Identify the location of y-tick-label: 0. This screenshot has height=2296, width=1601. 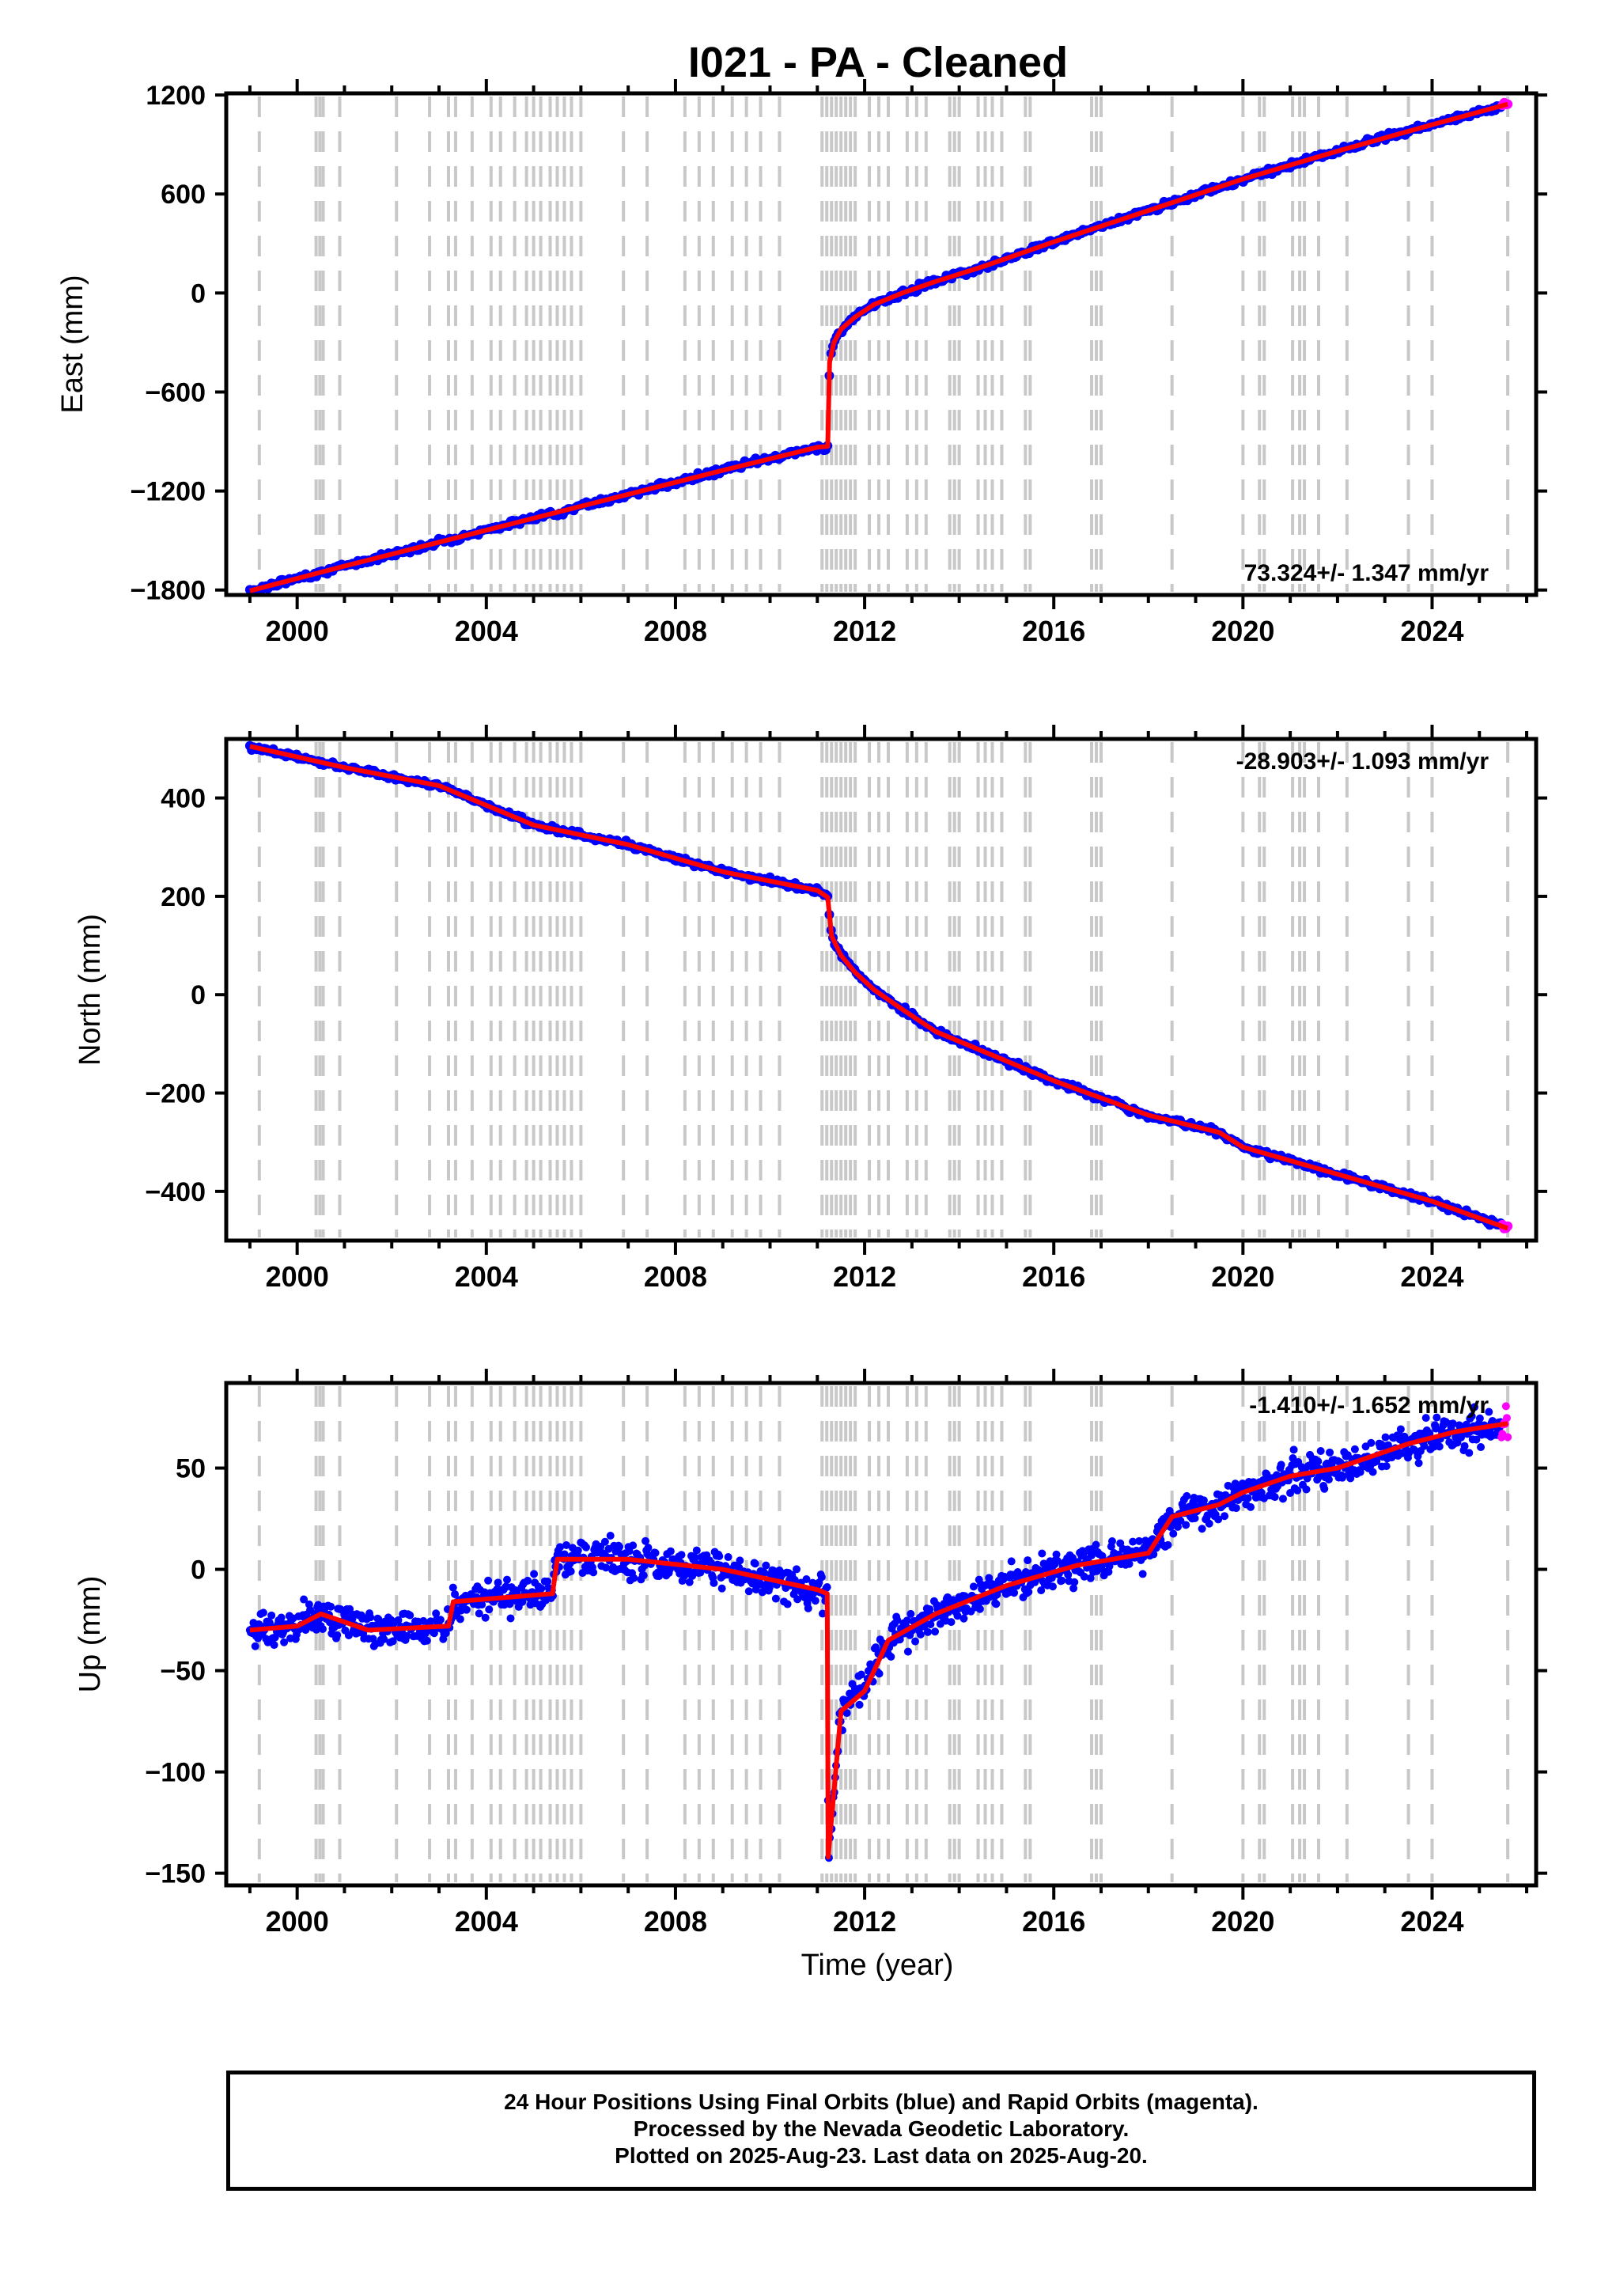
(199, 995).